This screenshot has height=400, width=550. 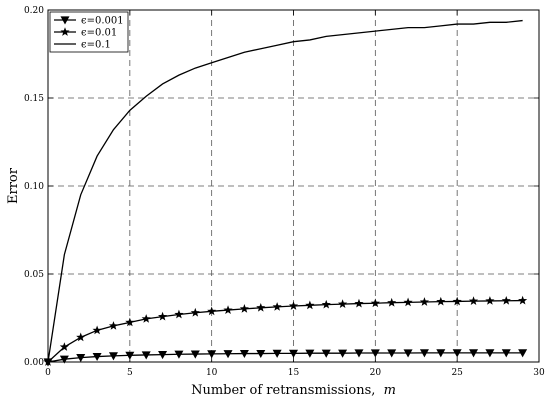 I want to click on x-tick-label-2: 10, so click(x=212, y=373).